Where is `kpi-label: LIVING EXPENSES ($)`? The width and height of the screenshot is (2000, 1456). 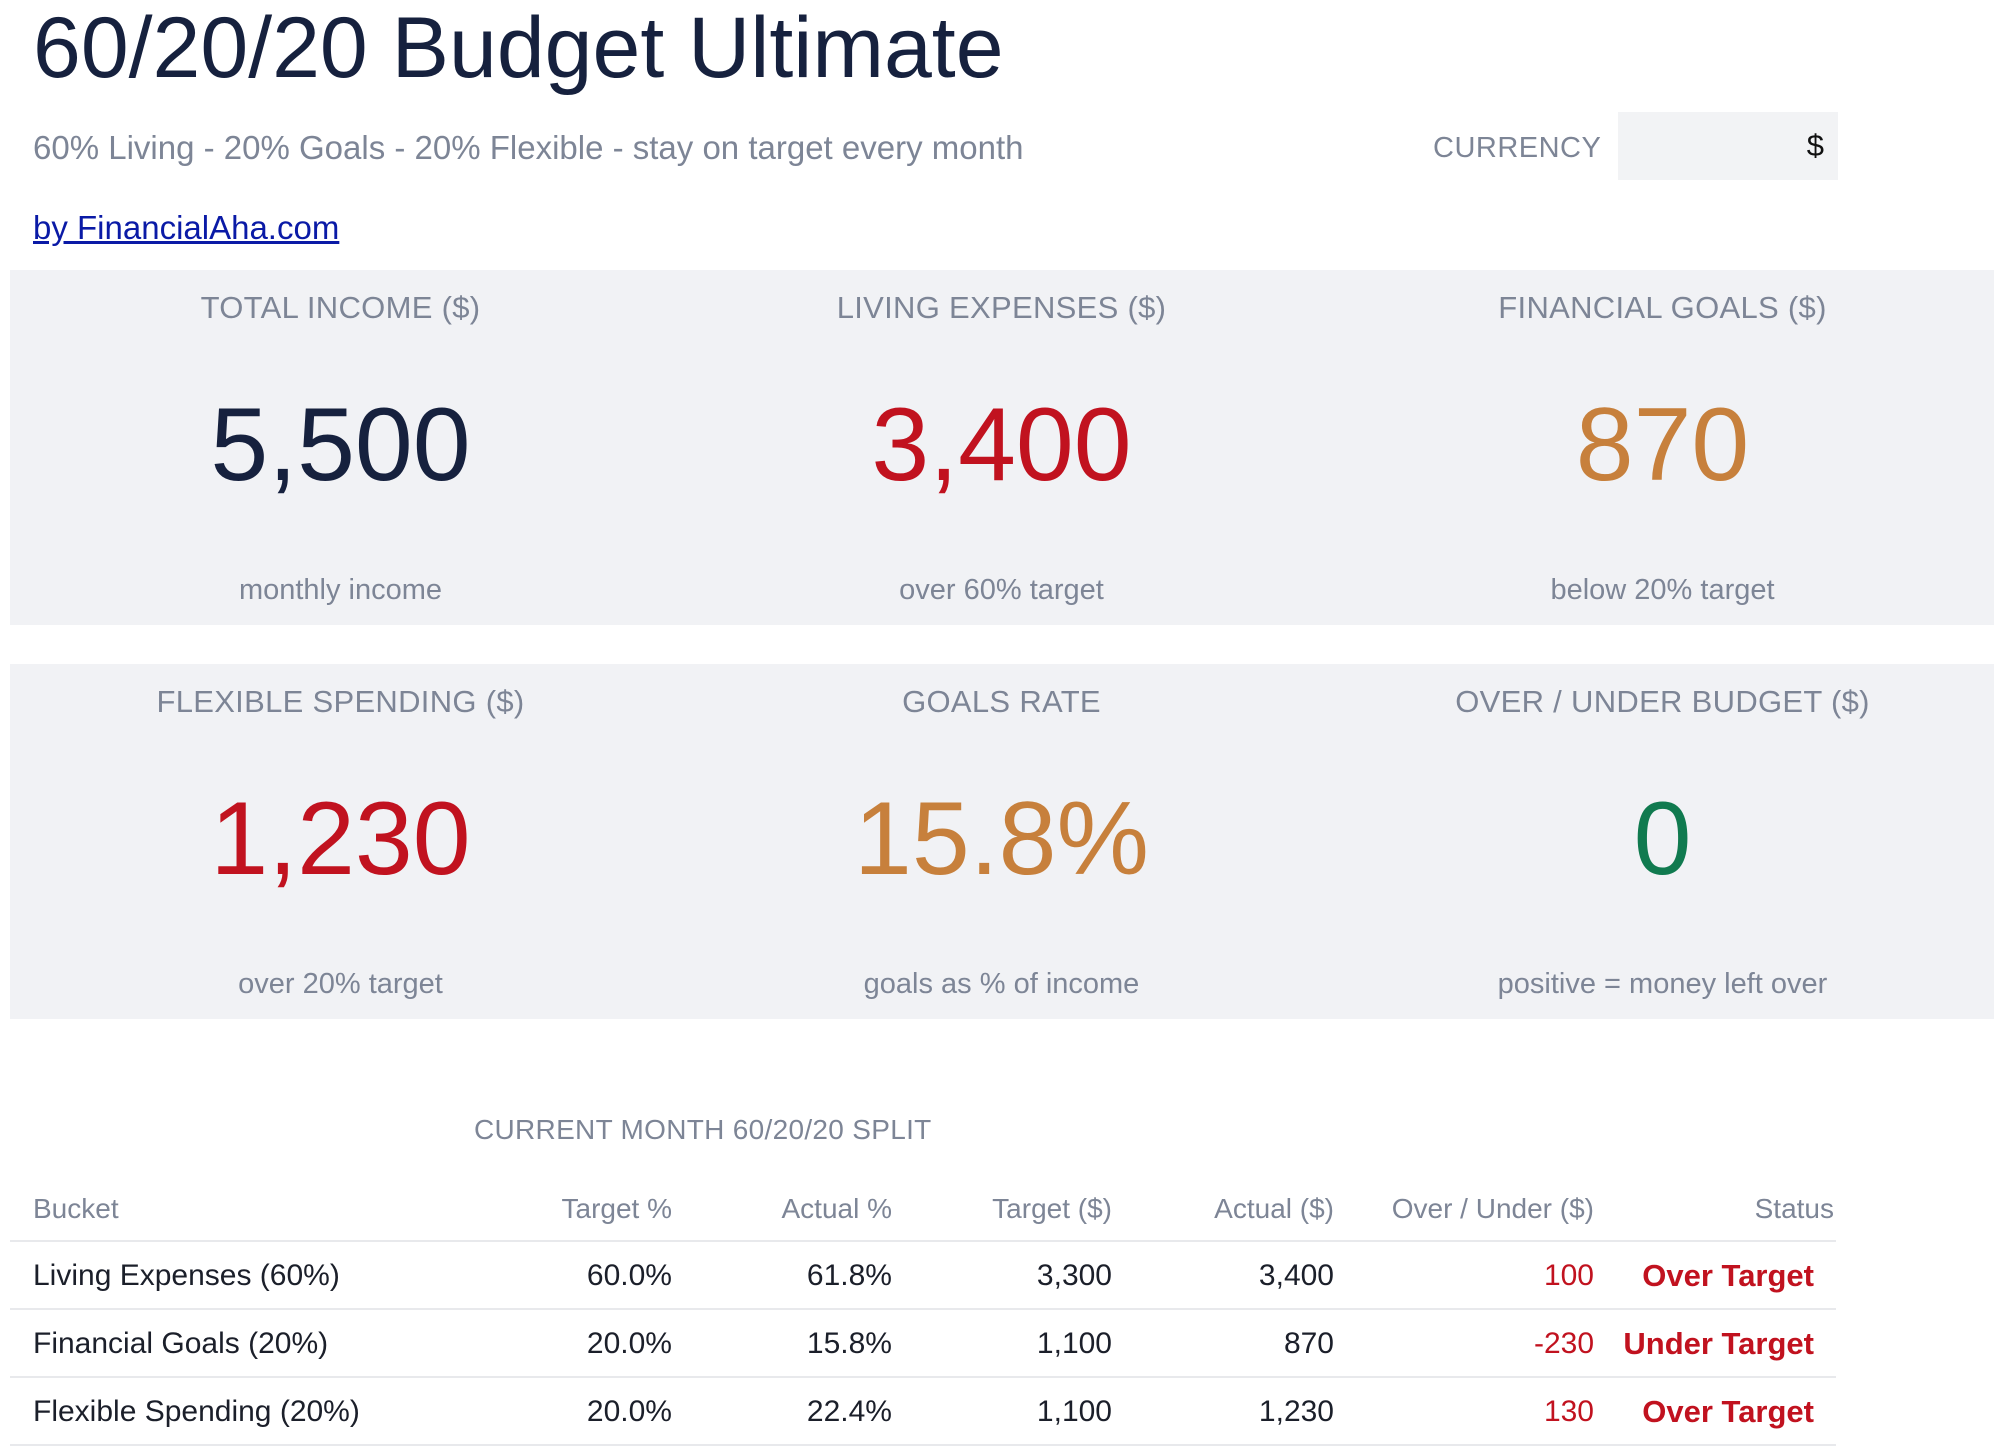 kpi-label: LIVING EXPENSES ($) is located at coordinates (1001, 307).